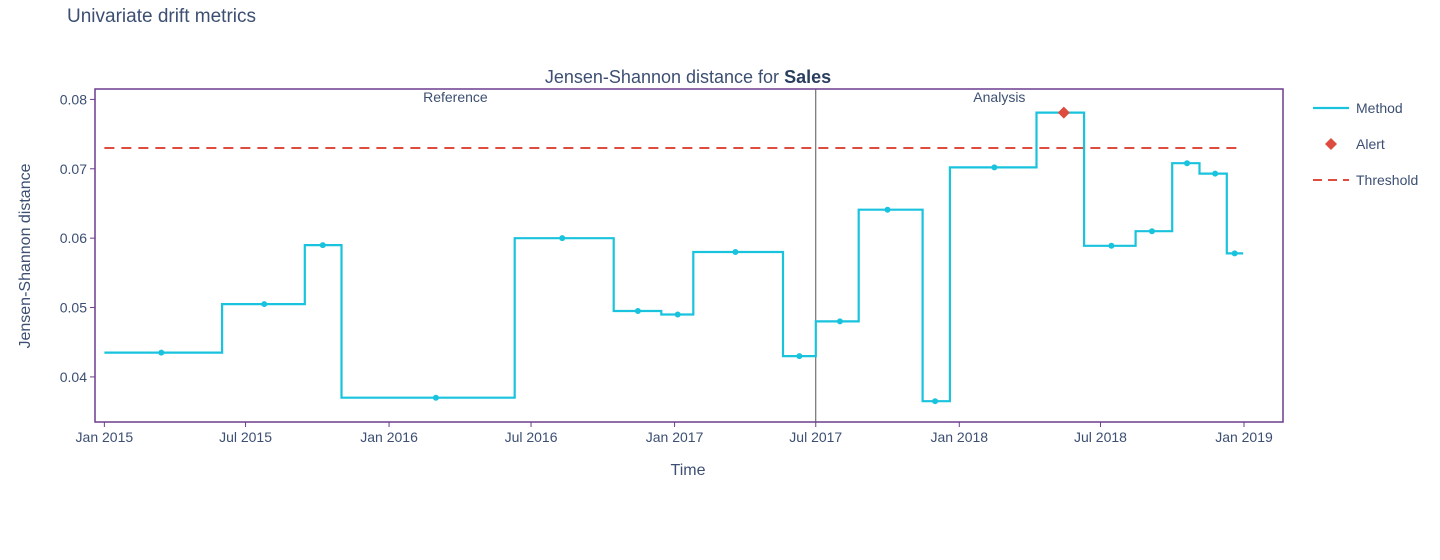 The width and height of the screenshot is (1440, 560). What do you see at coordinates (1244, 437) in the screenshot?
I see `x-tick-label: Jan 2019` at bounding box center [1244, 437].